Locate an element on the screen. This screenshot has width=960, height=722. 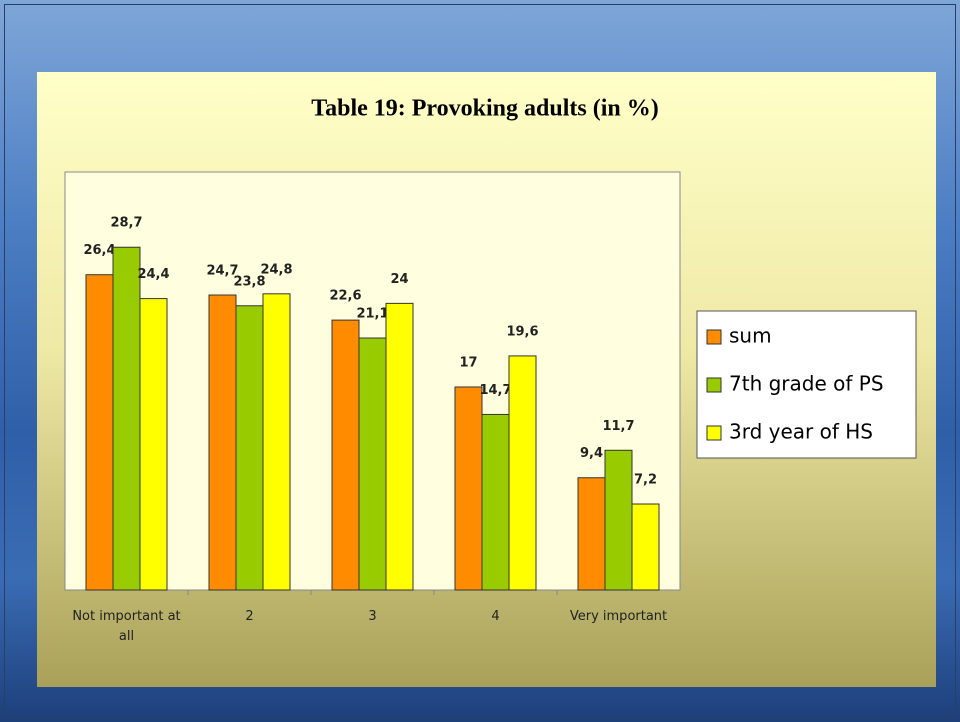
x-tick-label: 2 is located at coordinates (249, 616).